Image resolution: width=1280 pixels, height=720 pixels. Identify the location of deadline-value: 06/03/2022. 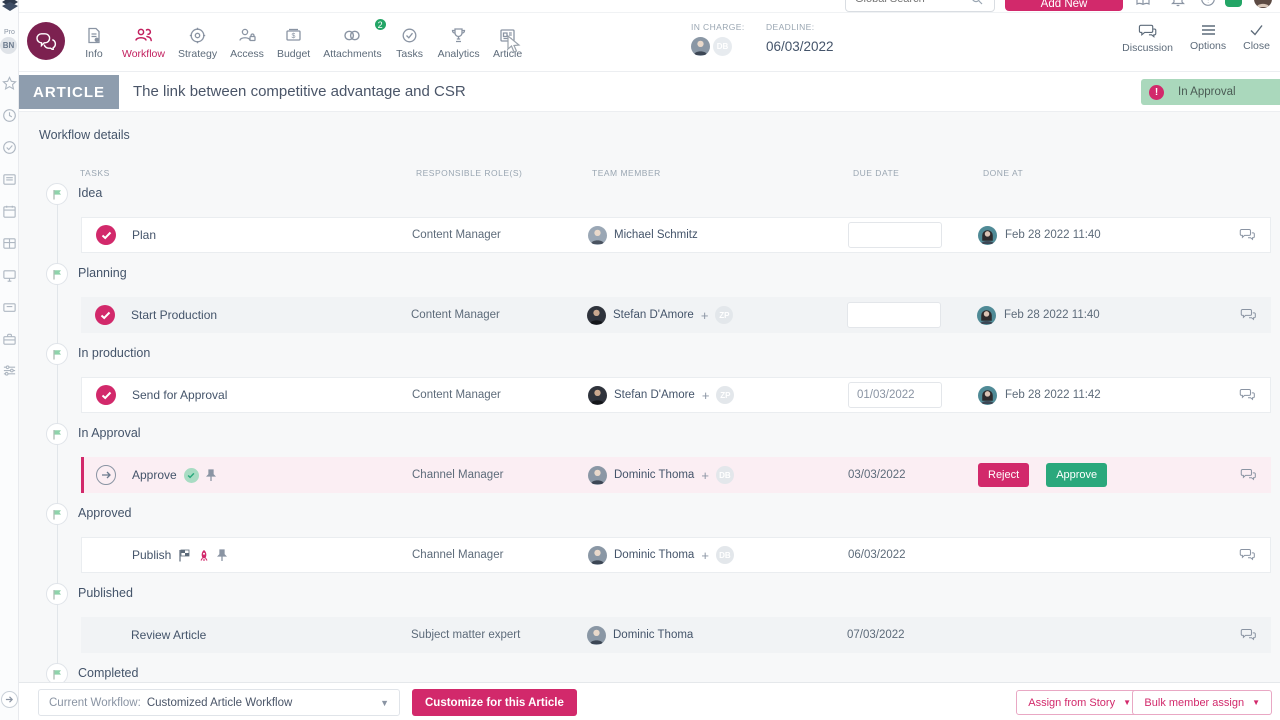
(800, 46).